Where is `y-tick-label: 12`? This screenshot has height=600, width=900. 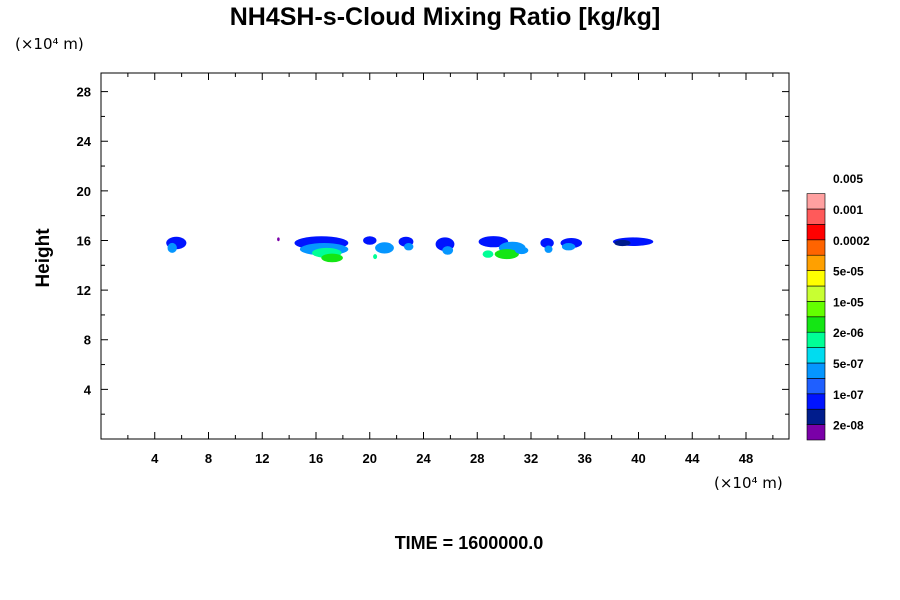
y-tick-label: 12 is located at coordinates (84, 290).